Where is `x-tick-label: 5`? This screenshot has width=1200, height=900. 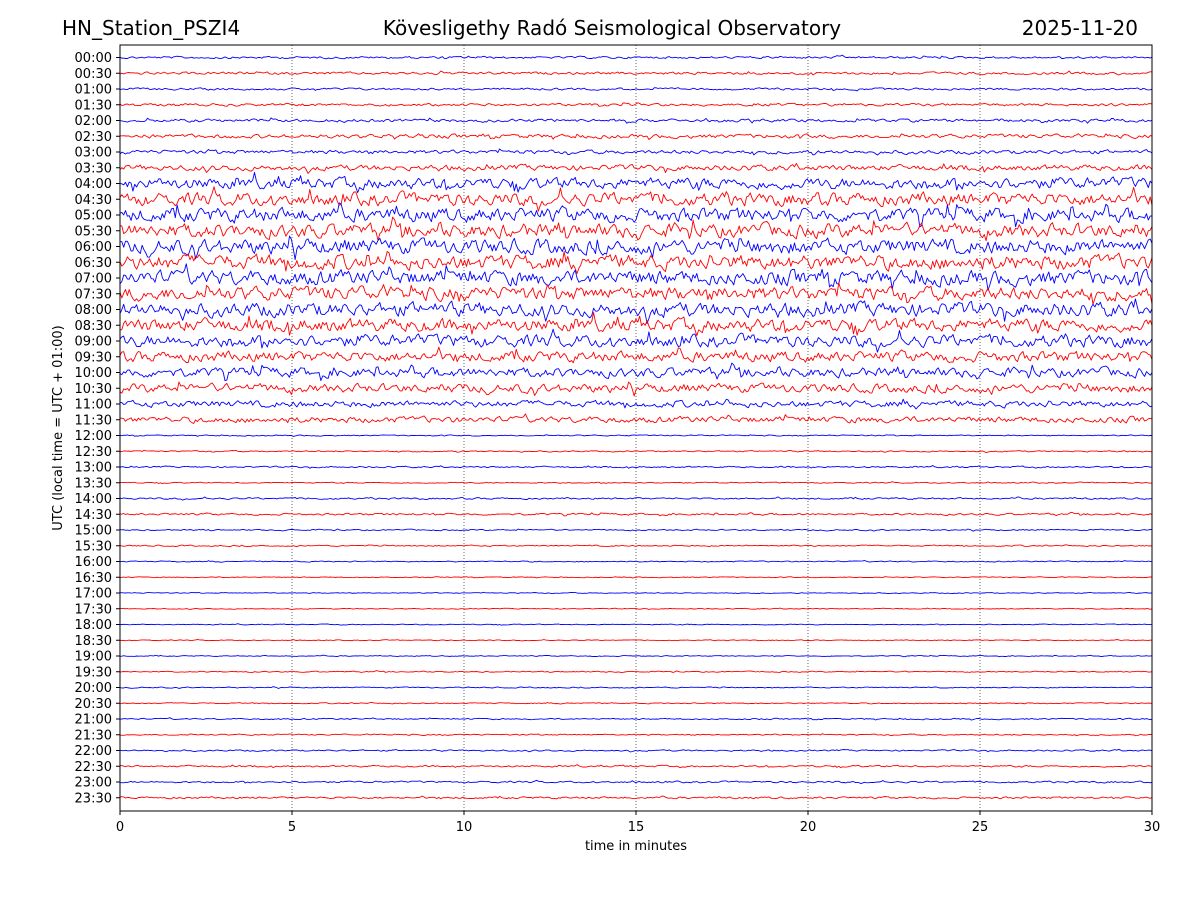 x-tick-label: 5 is located at coordinates (292, 827).